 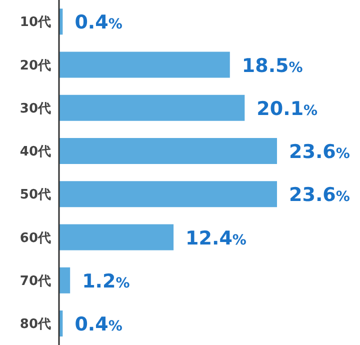 What do you see at coordinates (35, 324) in the screenshot?
I see `y-tick-label: 80代` at bounding box center [35, 324].